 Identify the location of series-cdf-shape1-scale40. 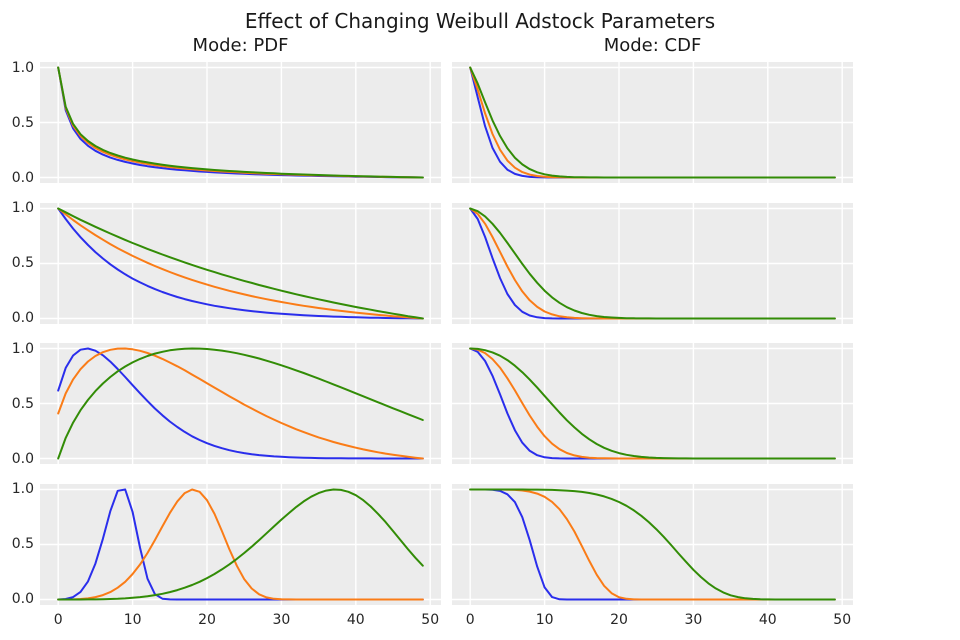
(652, 263).